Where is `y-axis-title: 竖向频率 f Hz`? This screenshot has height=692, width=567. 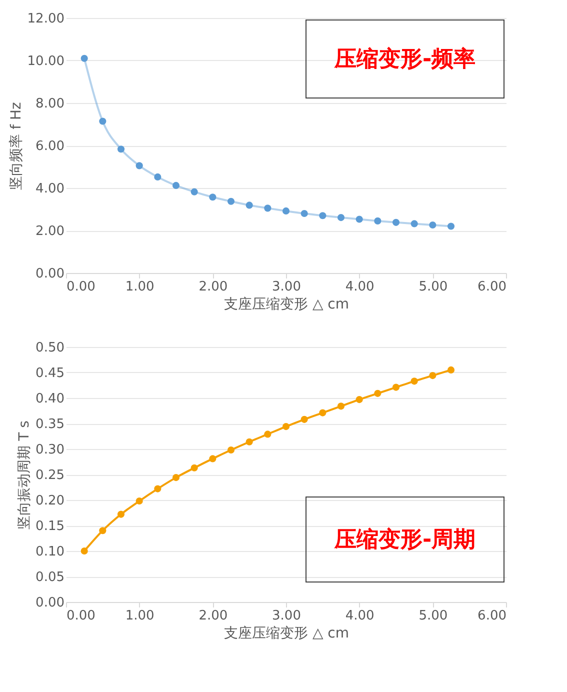 y-axis-title: 竖向频率 f Hz is located at coordinates (16, 146).